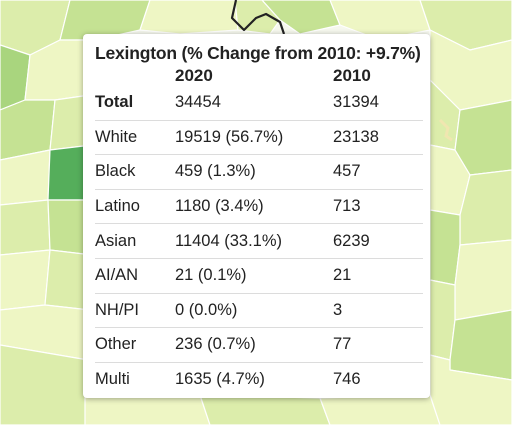 The width and height of the screenshot is (512, 425). I want to click on value-2010: 746, so click(347, 379).